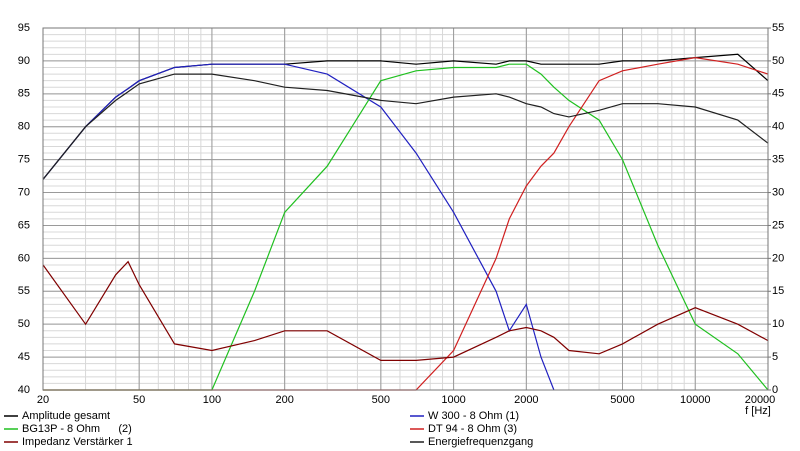 The image size is (800, 451). I want to click on legend-label: W 300 - 8 Ohm (1), so click(473, 416).